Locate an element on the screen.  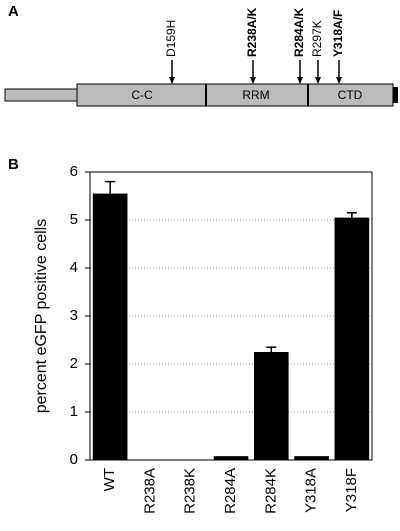
x-tick-label: Y318A is located at coordinates (311, 490).